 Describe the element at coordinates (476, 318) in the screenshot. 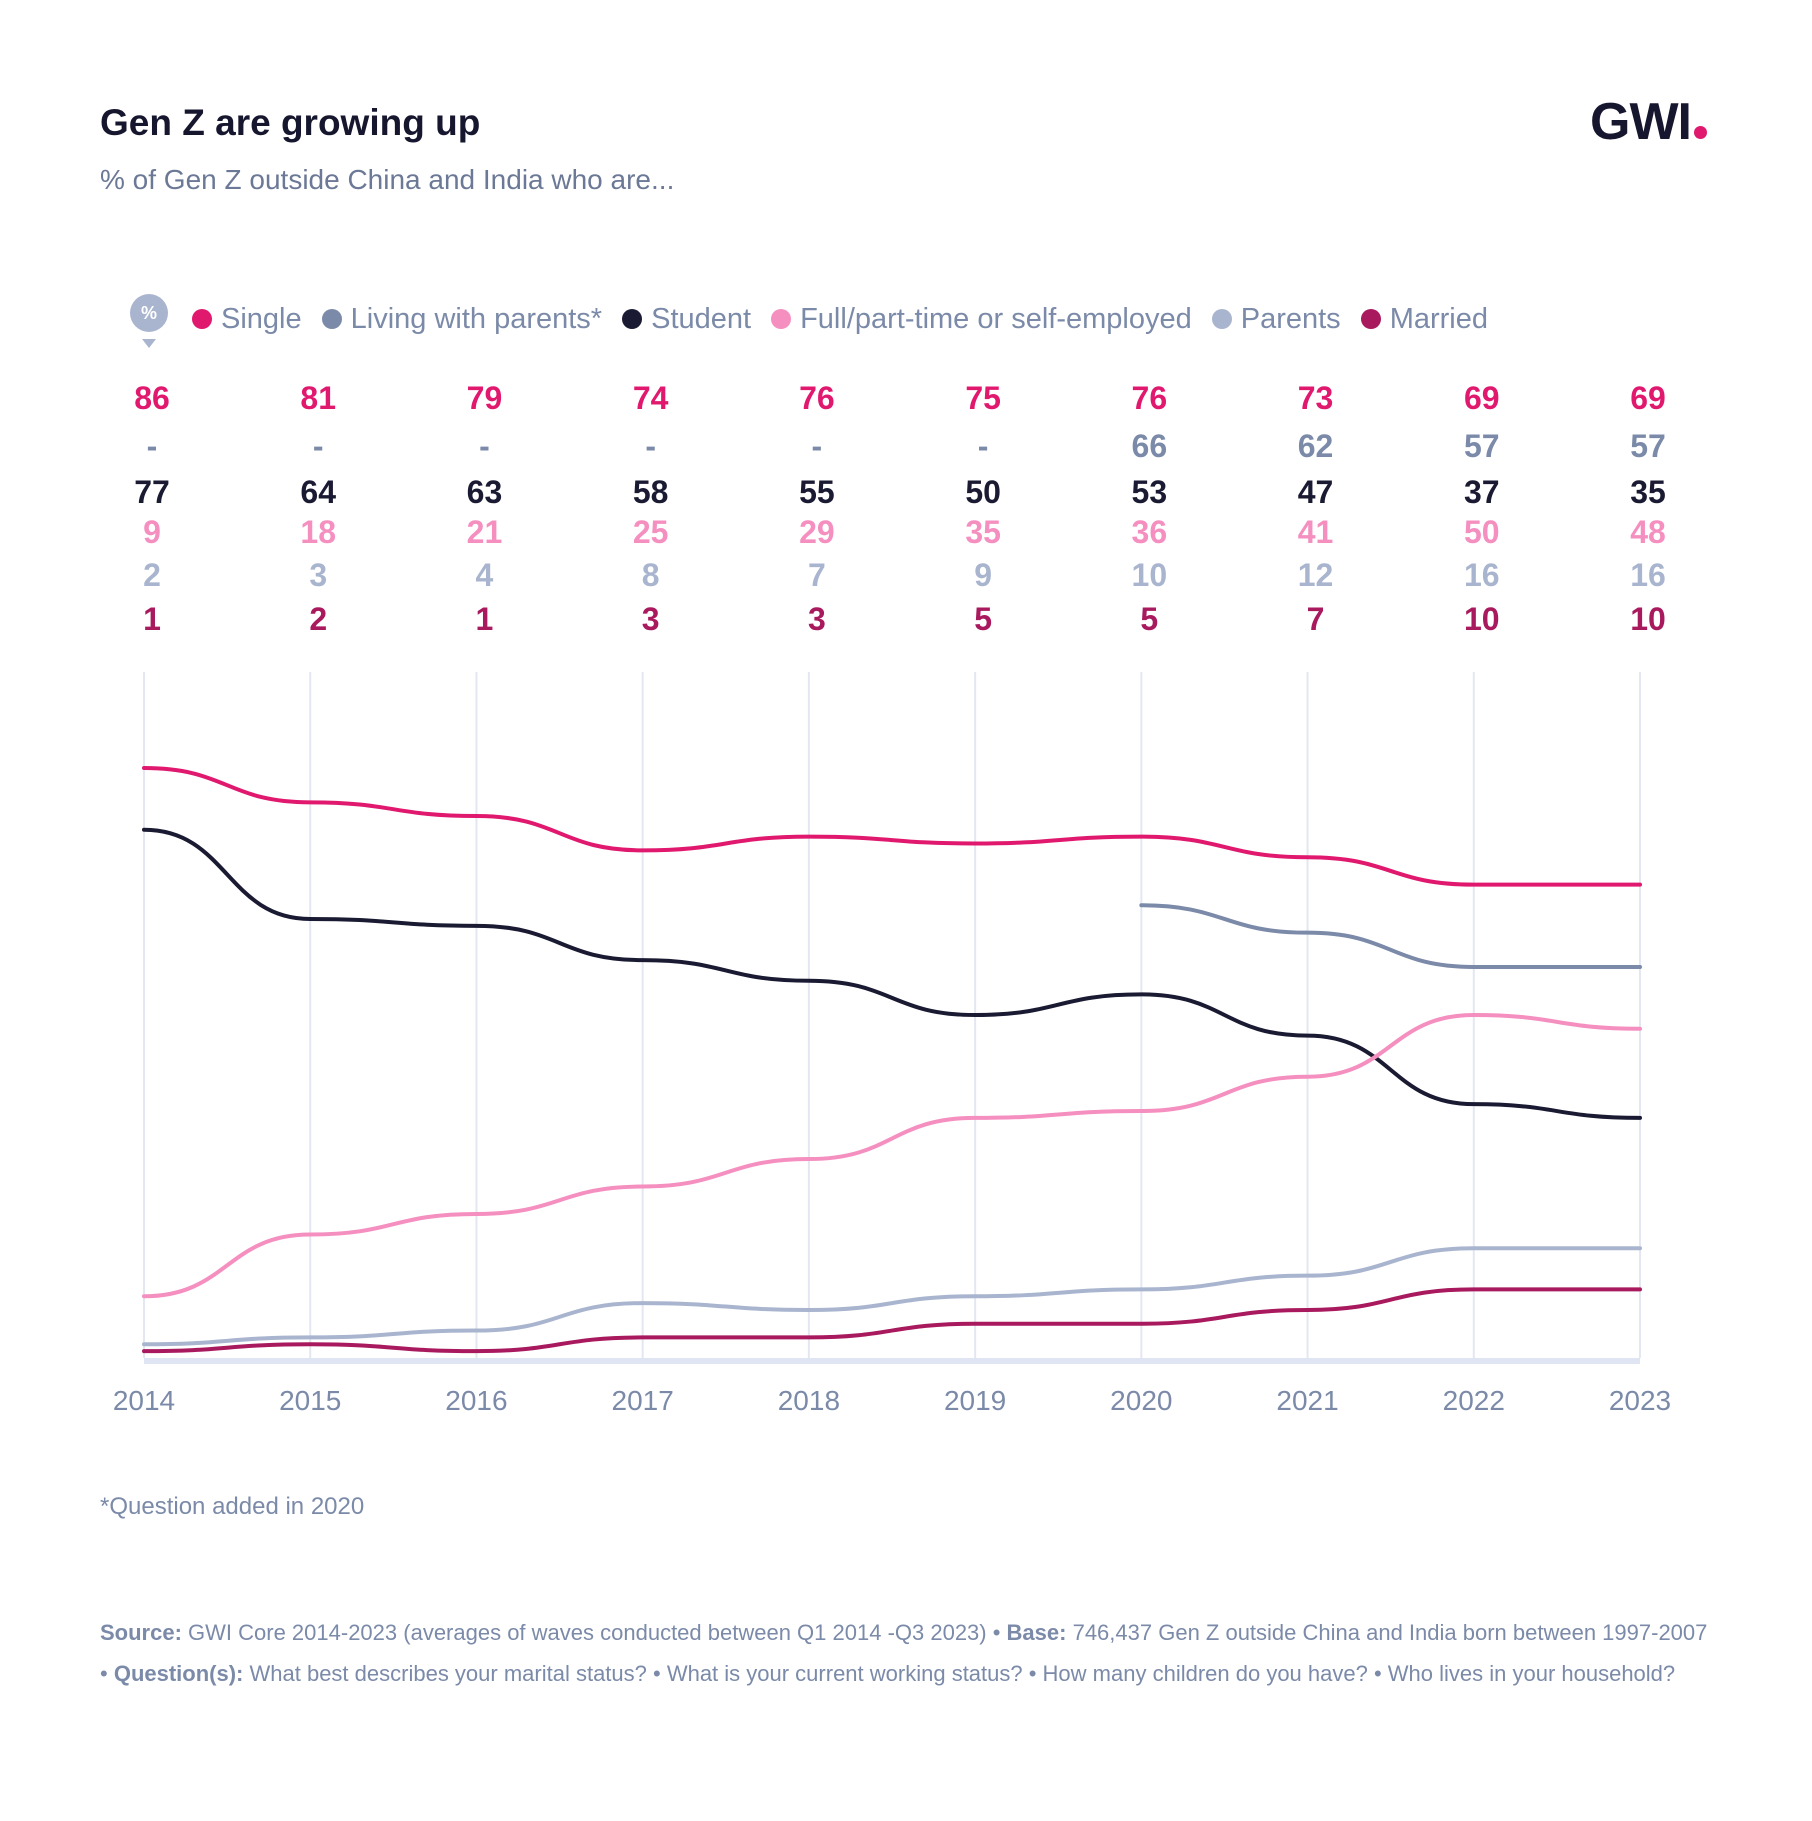

I see `legend-label: Living with parents*` at that location.